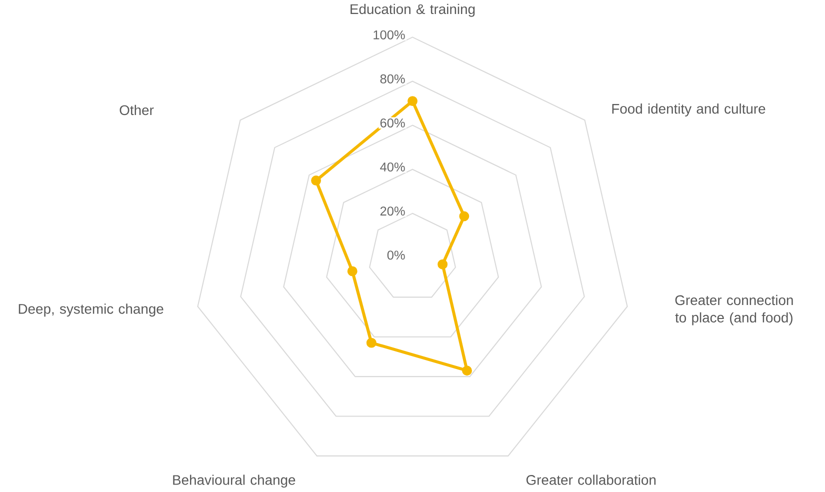 The width and height of the screenshot is (825, 492). I want to click on y-tick-label: 0%, so click(396, 255).